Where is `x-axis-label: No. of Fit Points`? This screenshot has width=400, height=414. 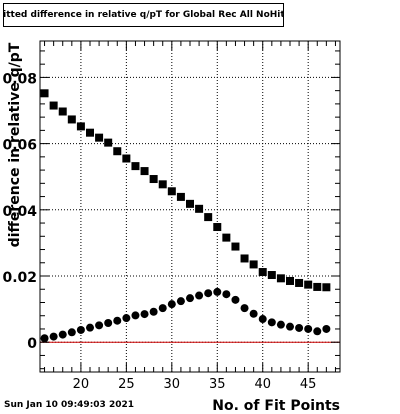 x-axis-label: No. of Fit Points is located at coordinates (276, 406).